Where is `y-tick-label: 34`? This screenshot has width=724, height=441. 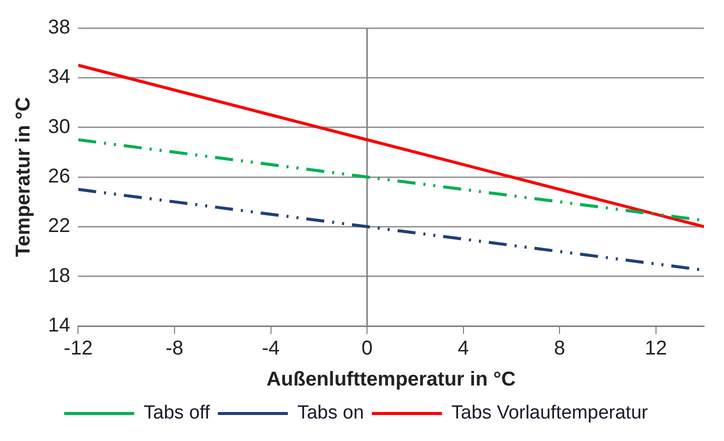 y-tick-label: 34 is located at coordinates (59, 77).